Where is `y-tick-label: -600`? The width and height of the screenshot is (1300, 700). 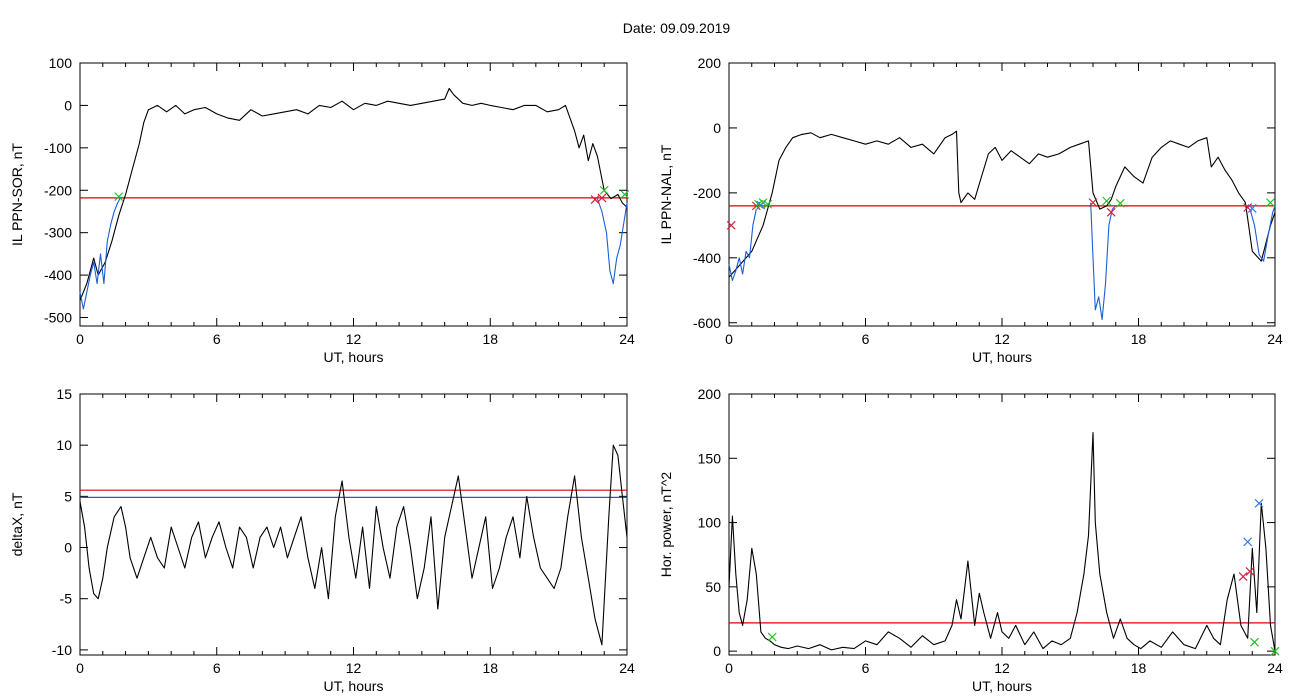 y-tick-label: -600 is located at coordinates (707, 323).